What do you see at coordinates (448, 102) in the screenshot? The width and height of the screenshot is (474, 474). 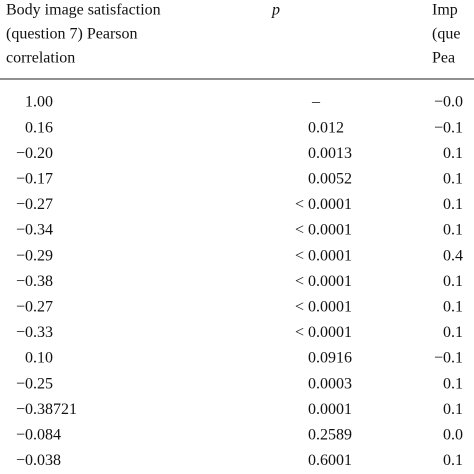 I see `cell: −0.0` at bounding box center [448, 102].